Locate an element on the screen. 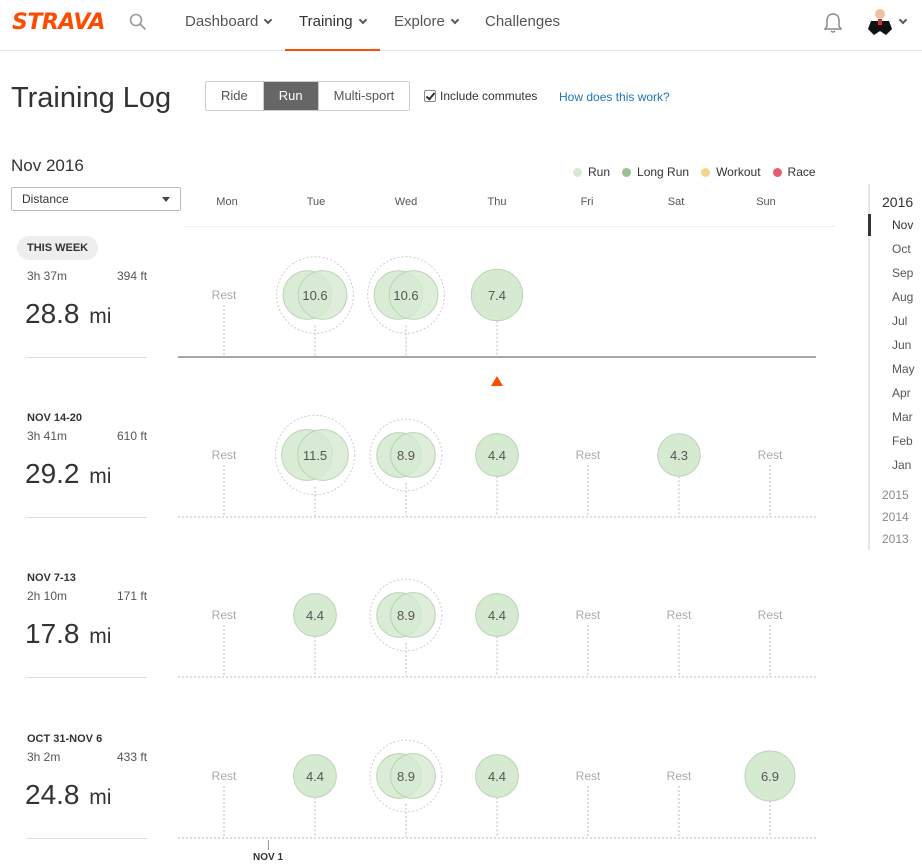  activity-value: 8.9 is located at coordinates (406, 455).